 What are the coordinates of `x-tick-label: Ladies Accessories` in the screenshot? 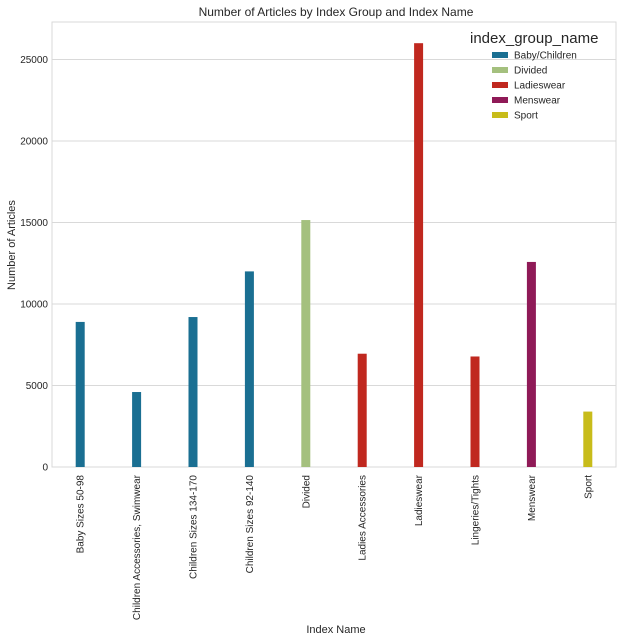 It's located at (363, 518).